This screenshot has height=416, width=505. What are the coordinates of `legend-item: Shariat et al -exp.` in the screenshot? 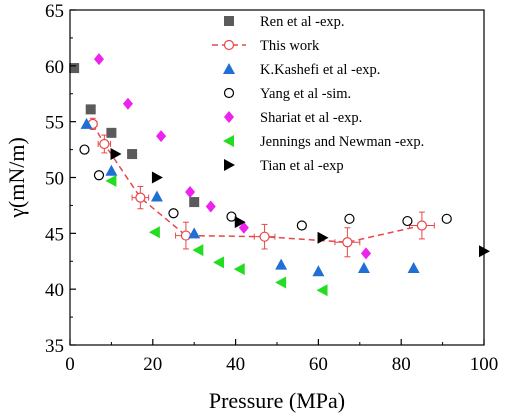 It's located at (293, 118).